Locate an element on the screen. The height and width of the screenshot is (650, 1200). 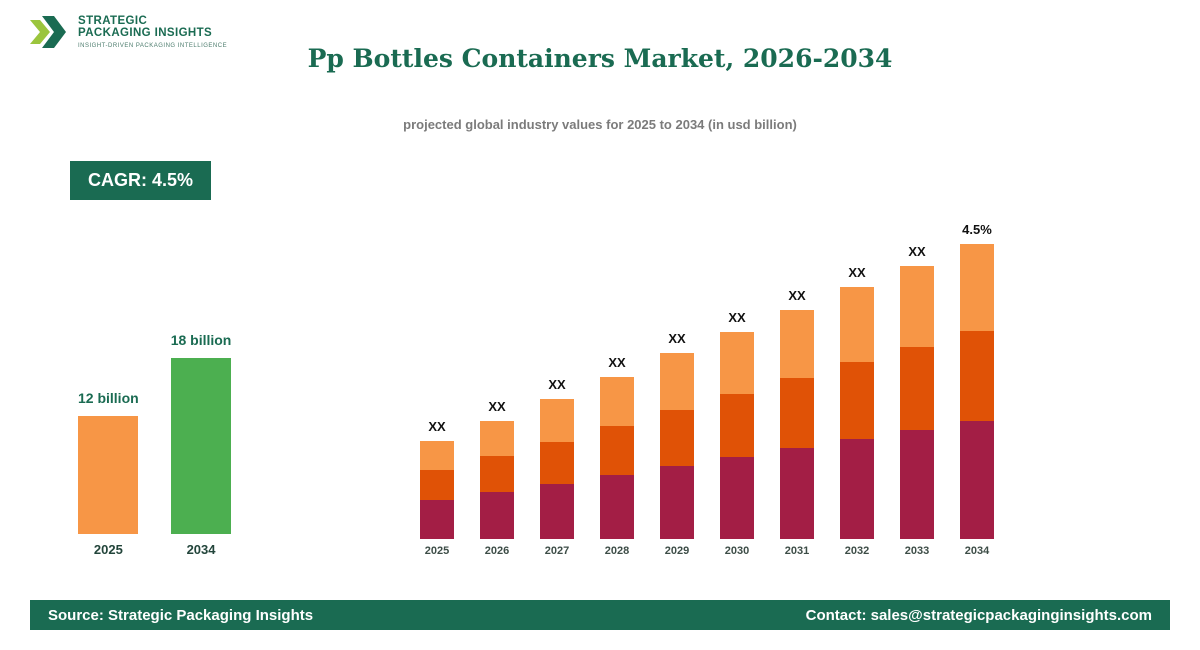
brand-name-line2: PACKAGING INSIGHTS is located at coordinates (145, 32).